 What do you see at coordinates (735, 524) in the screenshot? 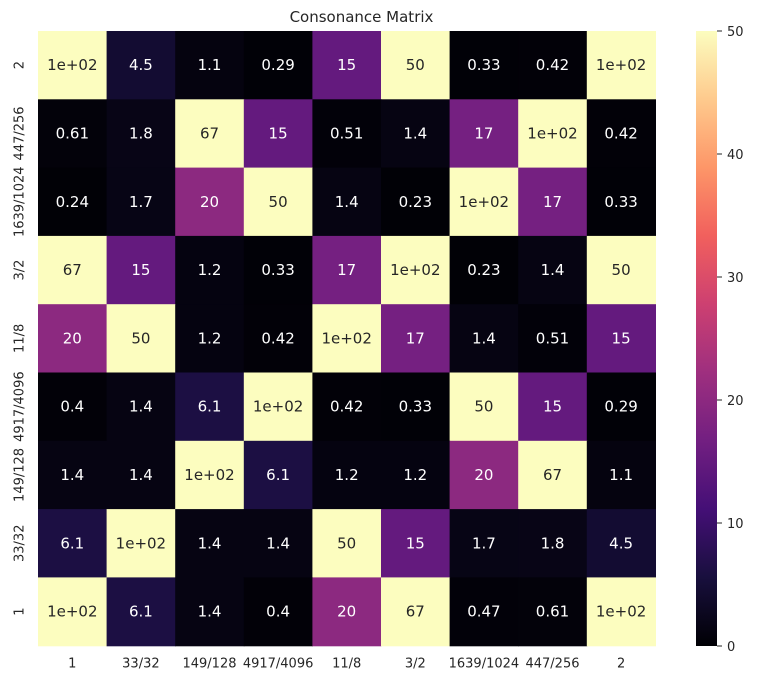
I see `colorbar-tick-label: 10` at bounding box center [735, 524].